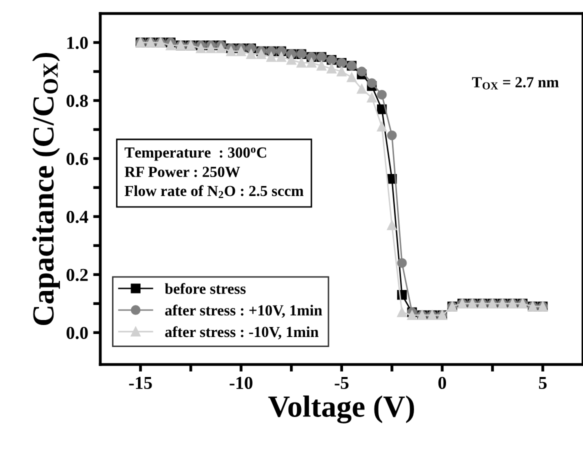 Image resolution: width=583 pixels, height=450 pixels. Describe the element at coordinates (242, 333) in the screenshot. I see `legend-label: after stress : -10V, 1min` at that location.